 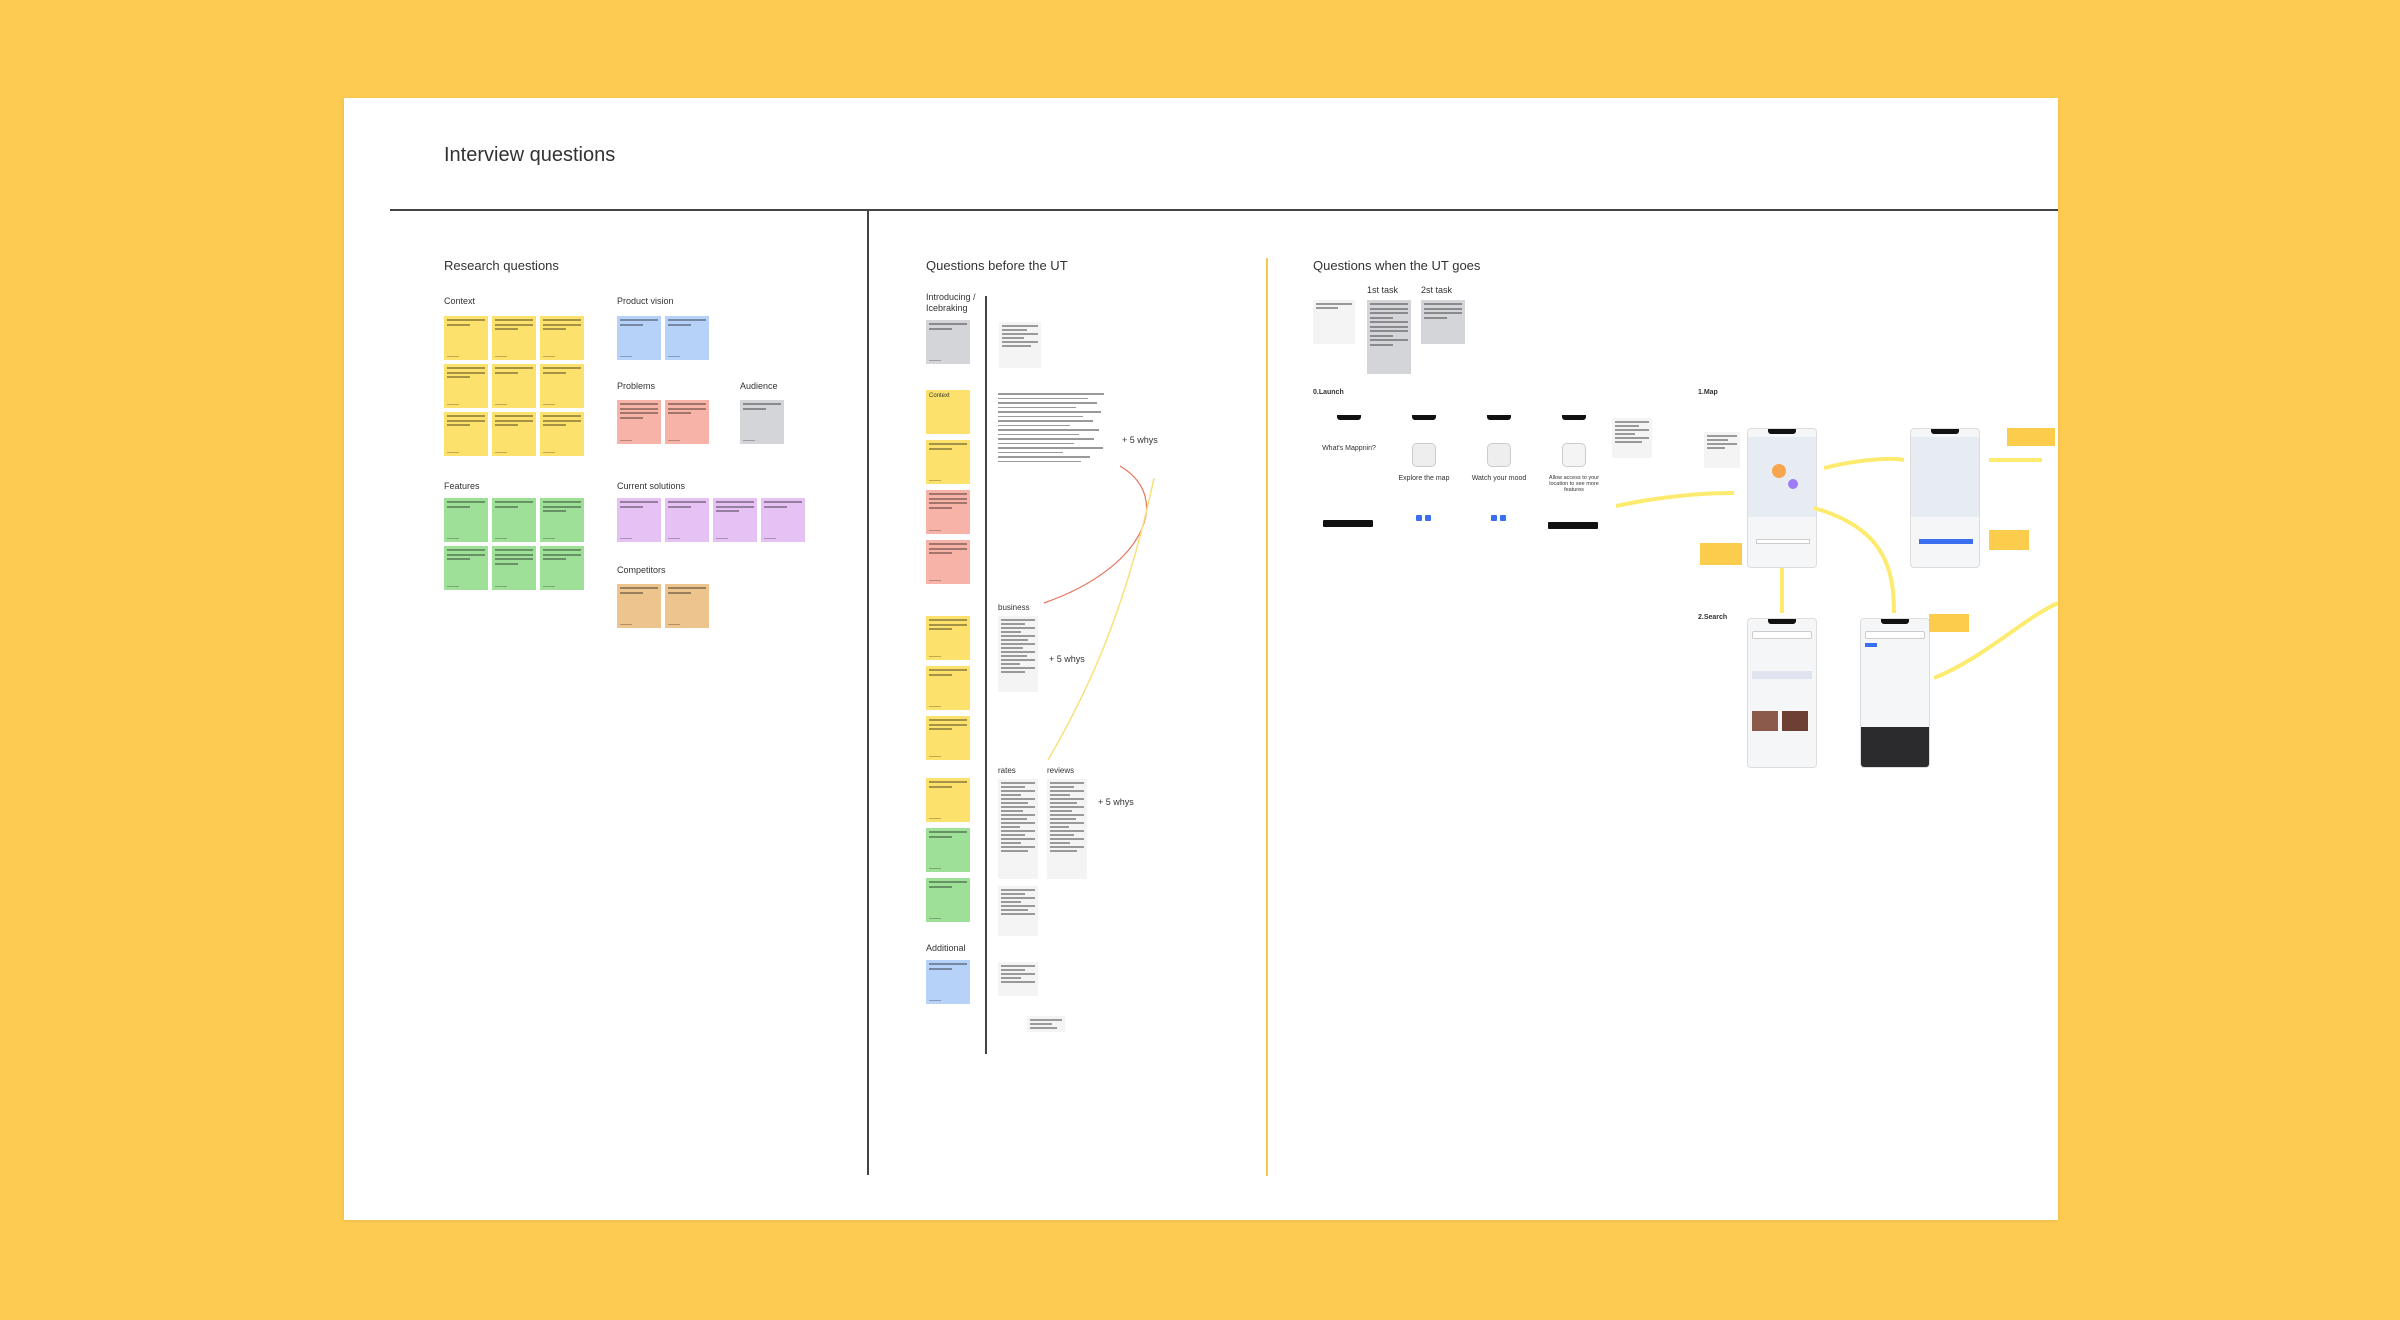 I want to click on search-chip, so click(x=1871, y=645).